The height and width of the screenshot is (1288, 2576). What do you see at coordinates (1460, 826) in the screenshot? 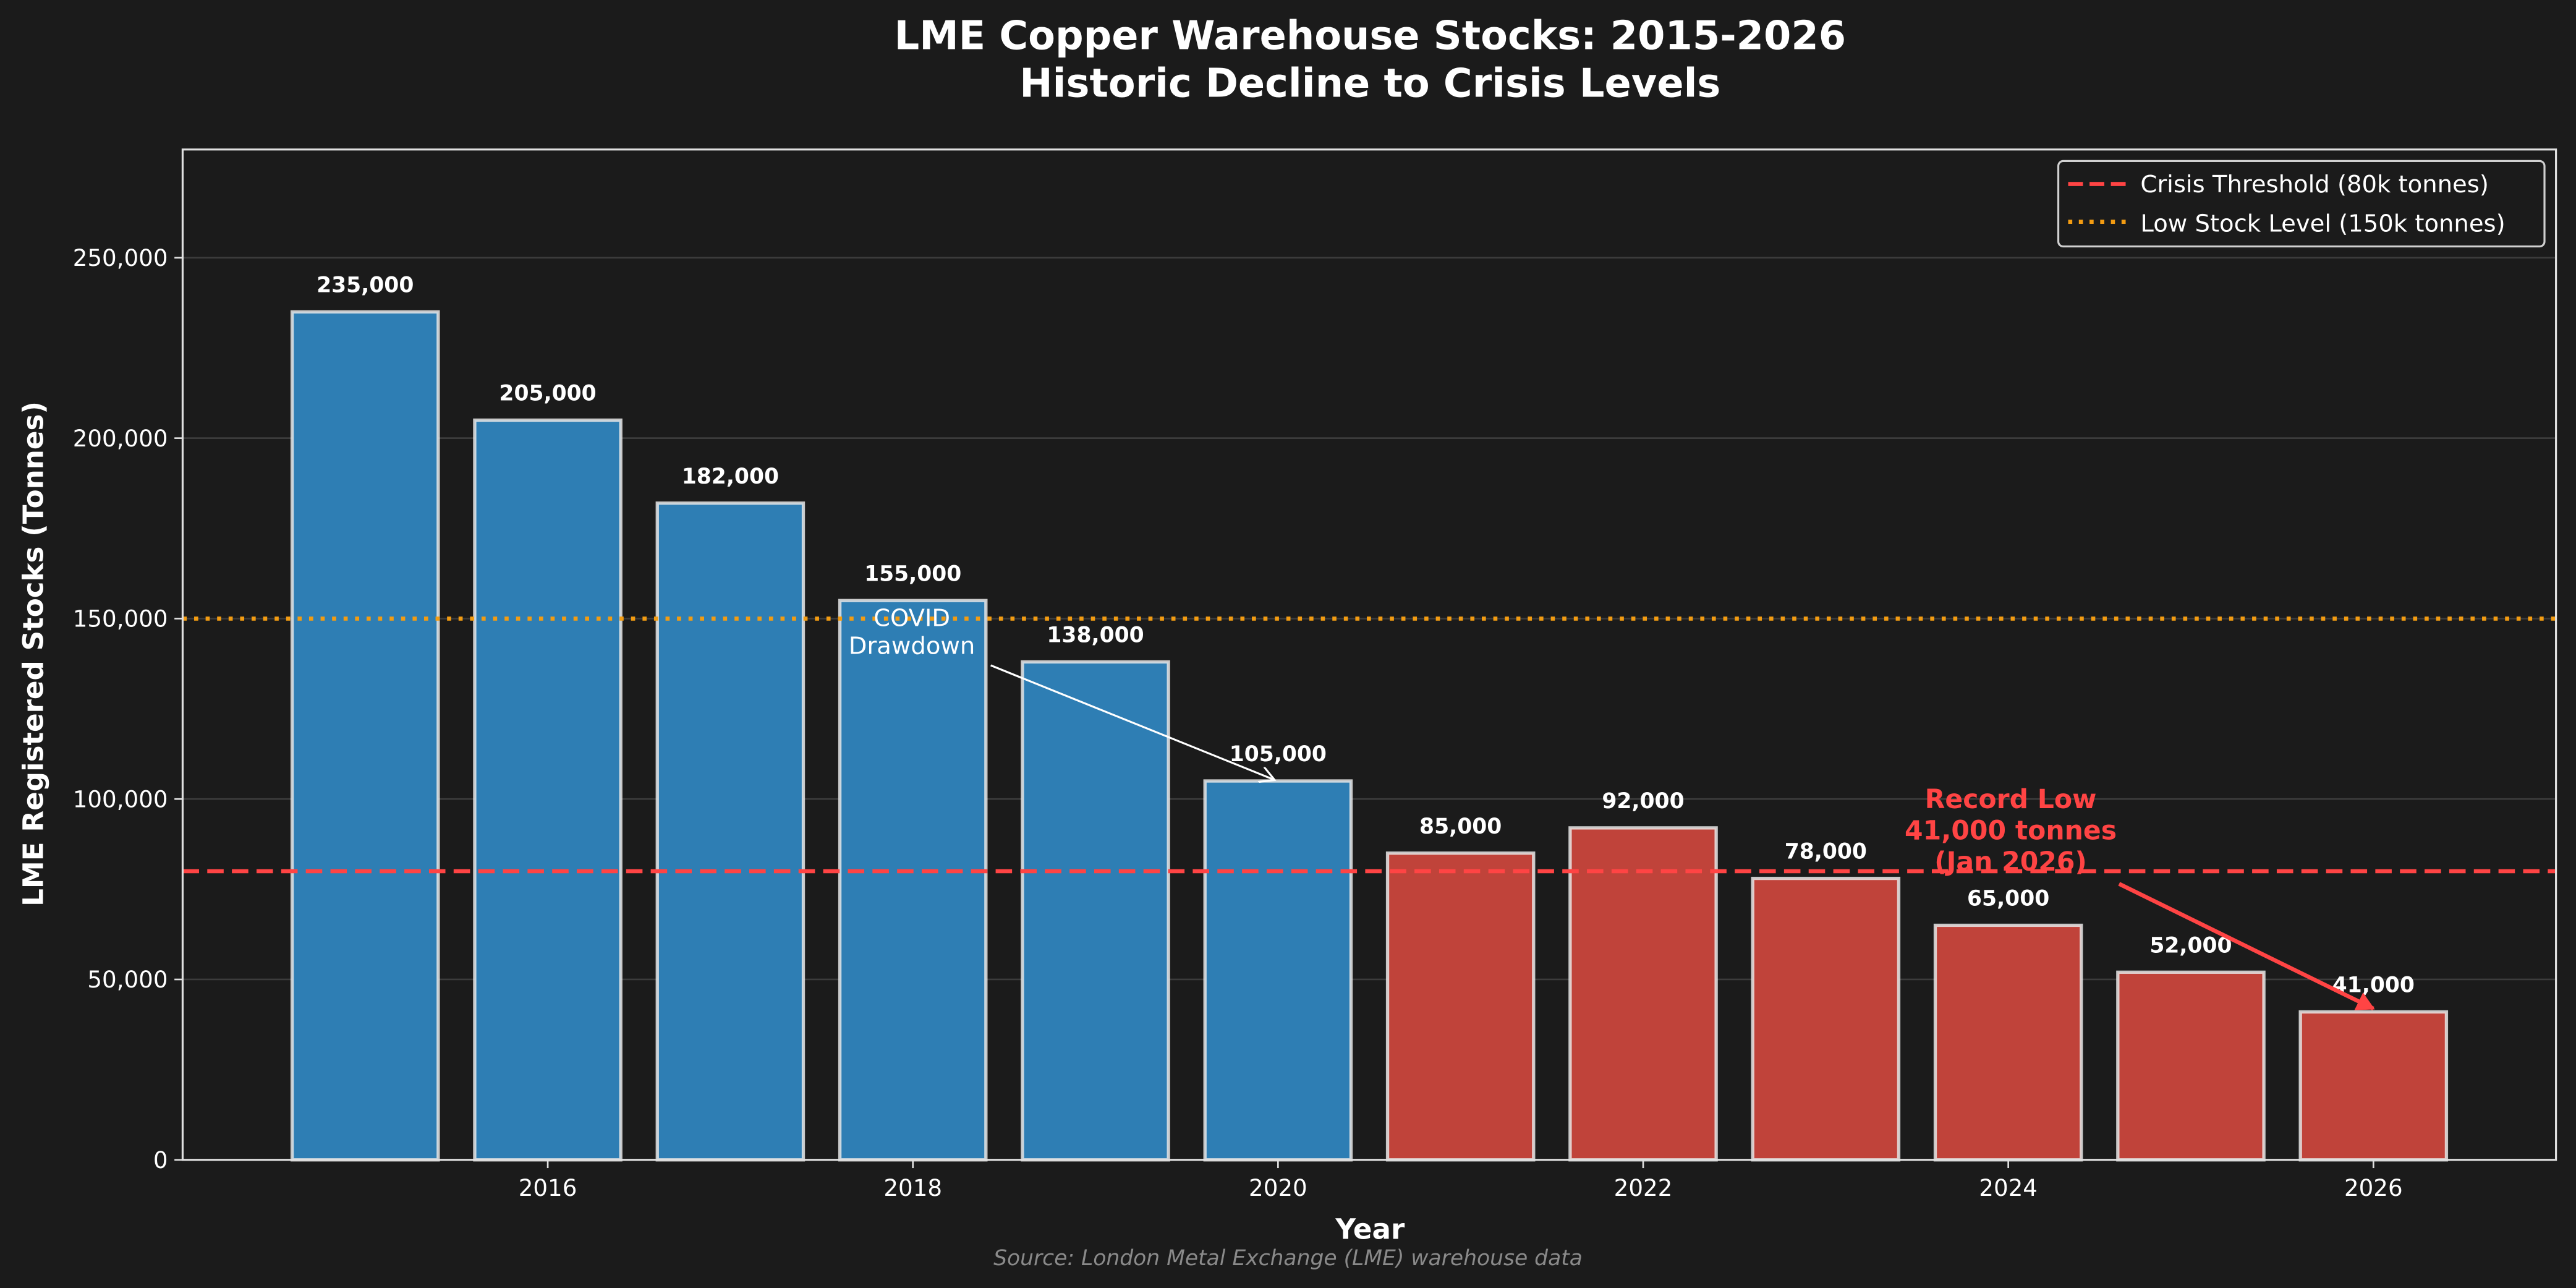
I see `bar-value-label: 85,000` at bounding box center [1460, 826].